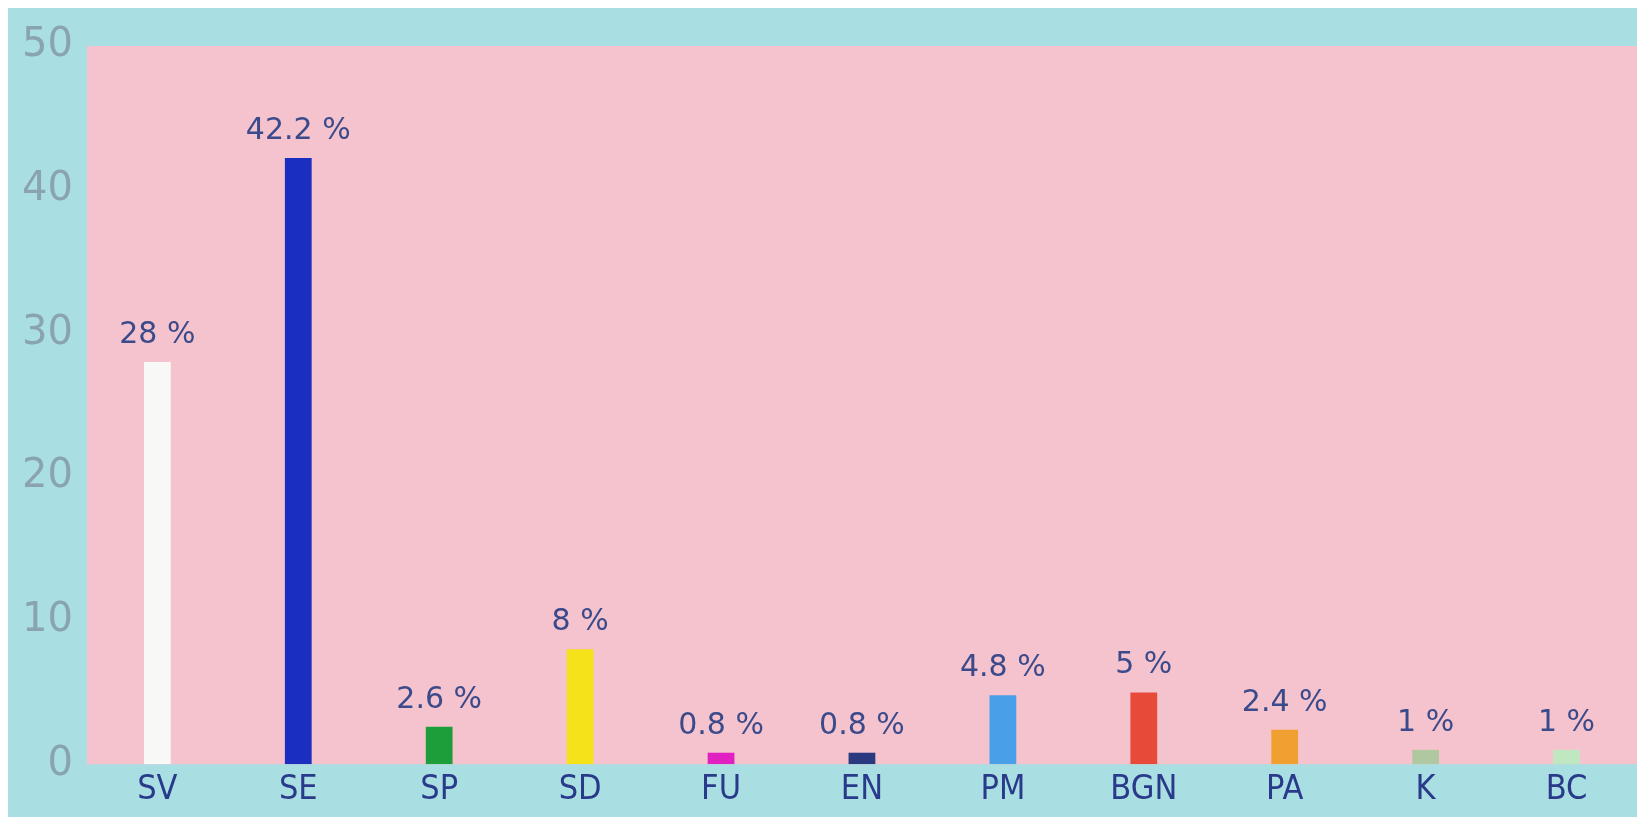 This screenshot has width=1645, height=825. What do you see at coordinates (47, 186) in the screenshot?
I see `y-tick-label: 40` at bounding box center [47, 186].